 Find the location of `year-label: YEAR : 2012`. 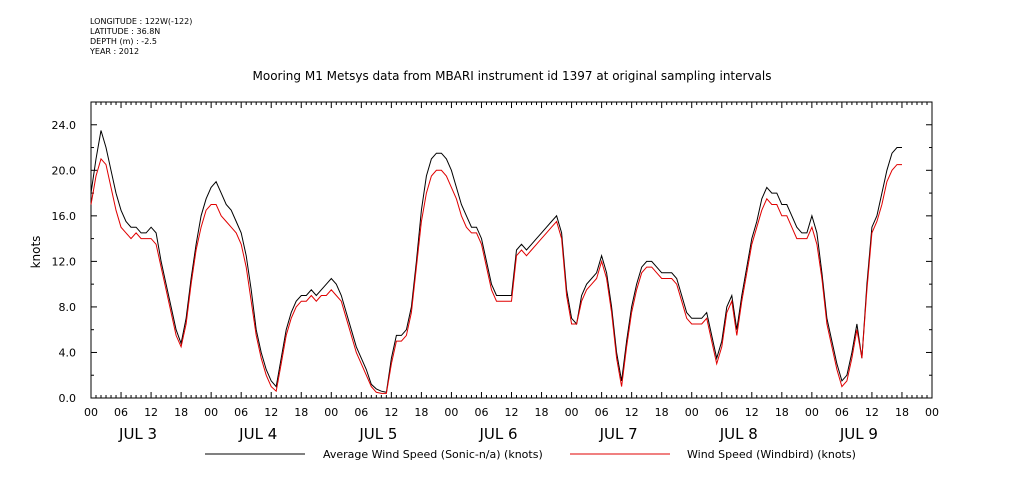

year-label: YEAR : 2012 is located at coordinates (115, 51).